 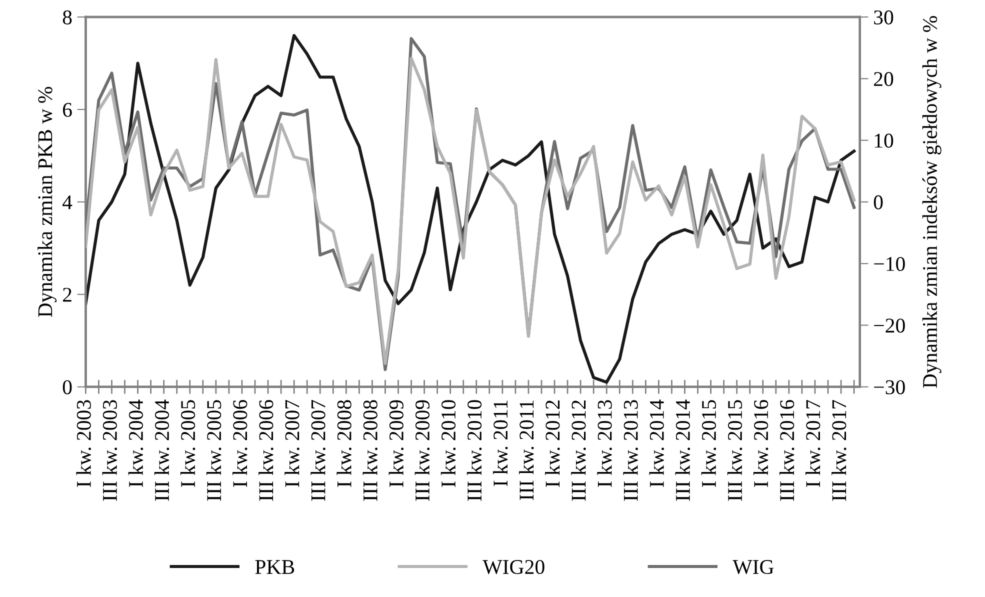 I want to click on x-tick-label: I kw. 2015, so click(x=708, y=443).